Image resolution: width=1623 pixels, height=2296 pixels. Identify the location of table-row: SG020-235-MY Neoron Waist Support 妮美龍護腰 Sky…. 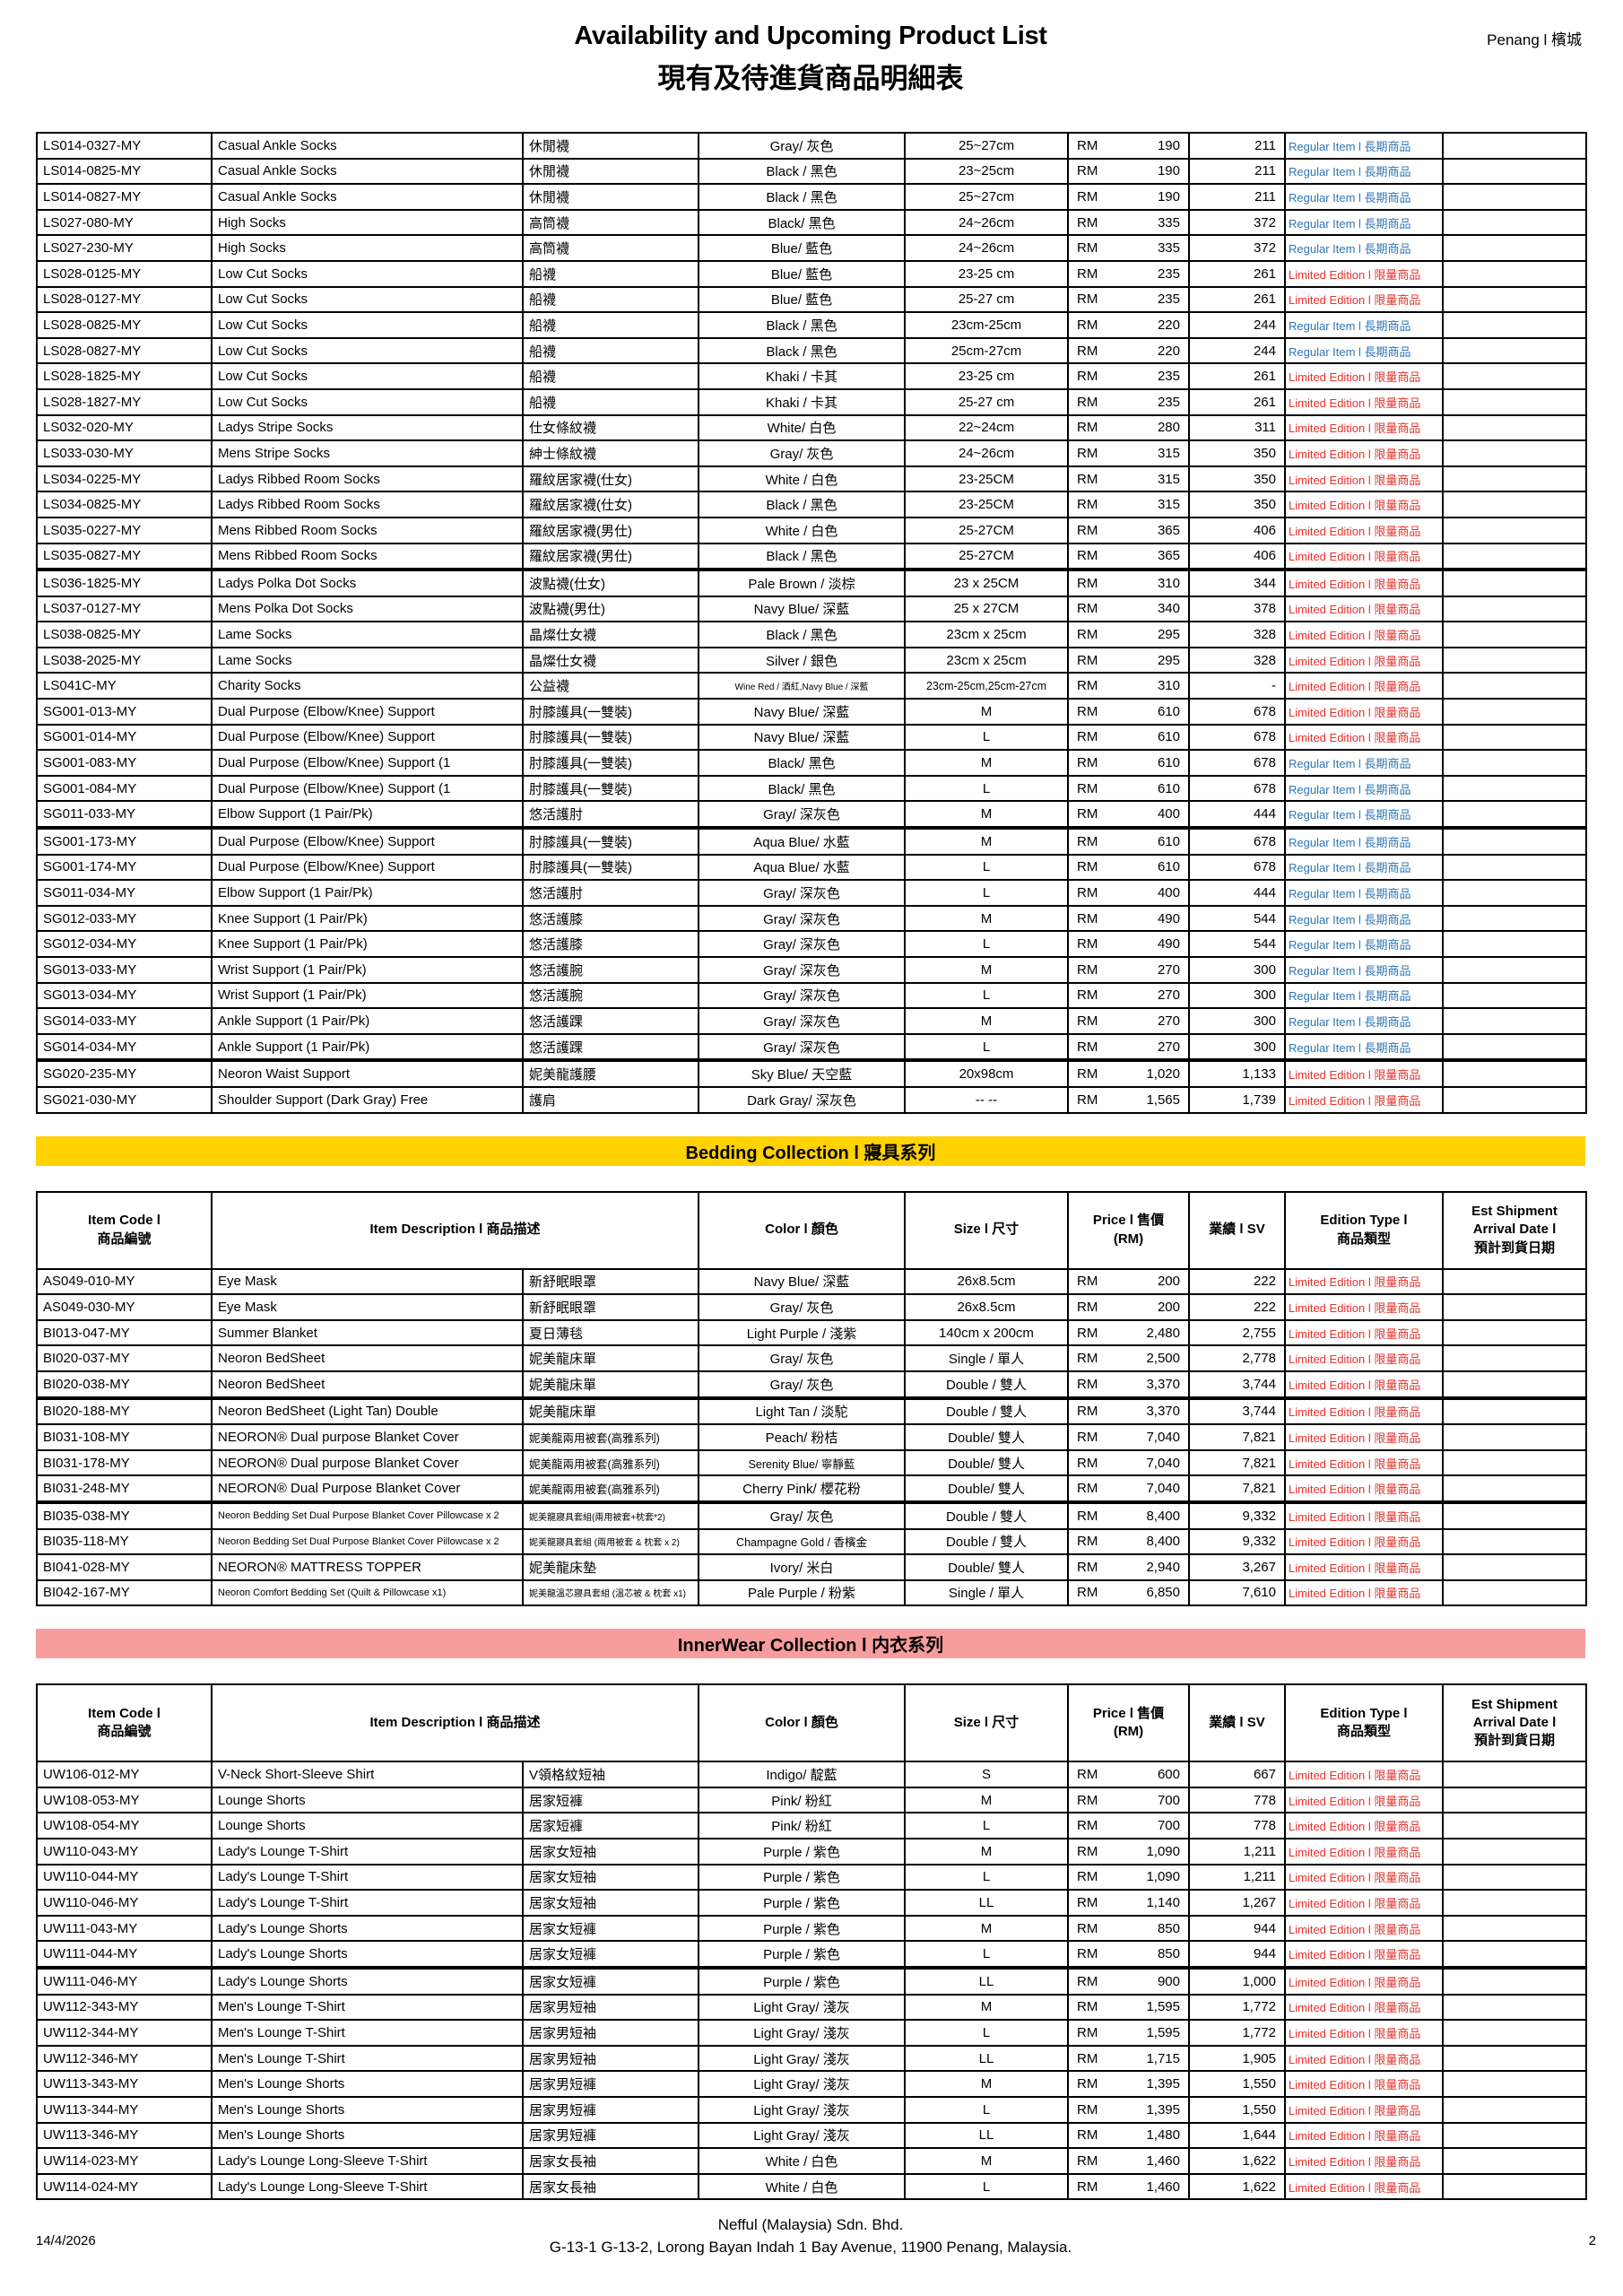
(811, 1073).